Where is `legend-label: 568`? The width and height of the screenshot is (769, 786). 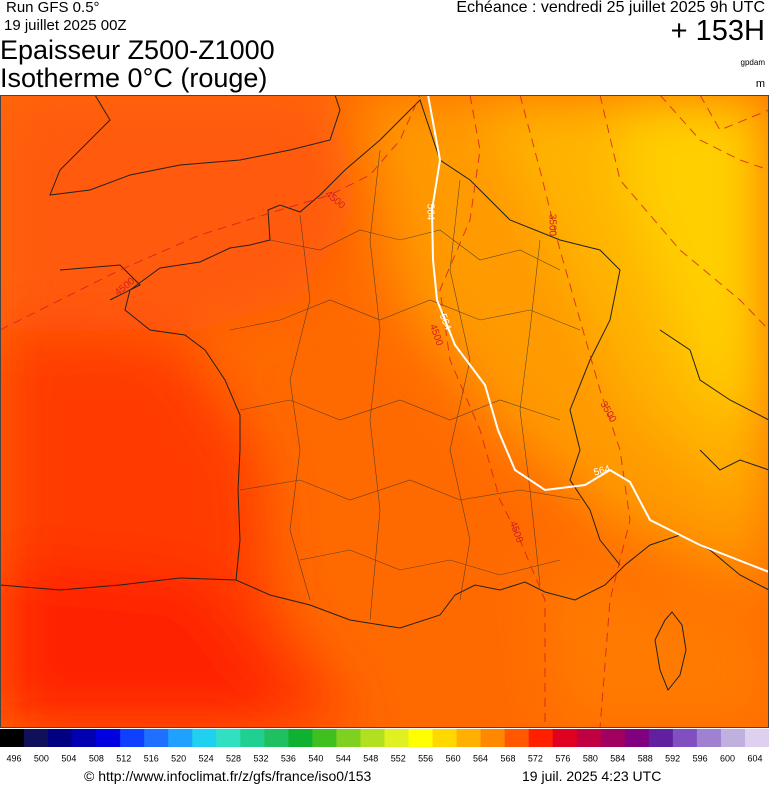 legend-label: 568 is located at coordinates (507, 758).